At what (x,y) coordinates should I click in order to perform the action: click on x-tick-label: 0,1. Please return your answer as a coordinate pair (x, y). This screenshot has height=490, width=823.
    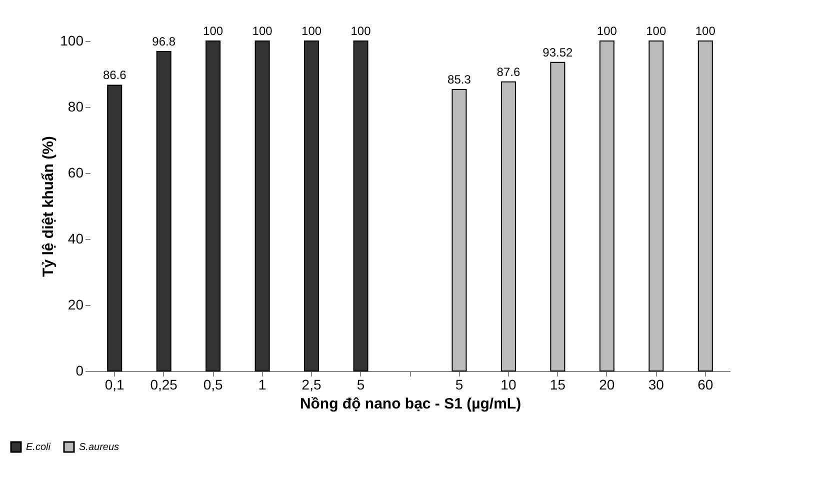
    Looking at the image, I should click on (114, 384).